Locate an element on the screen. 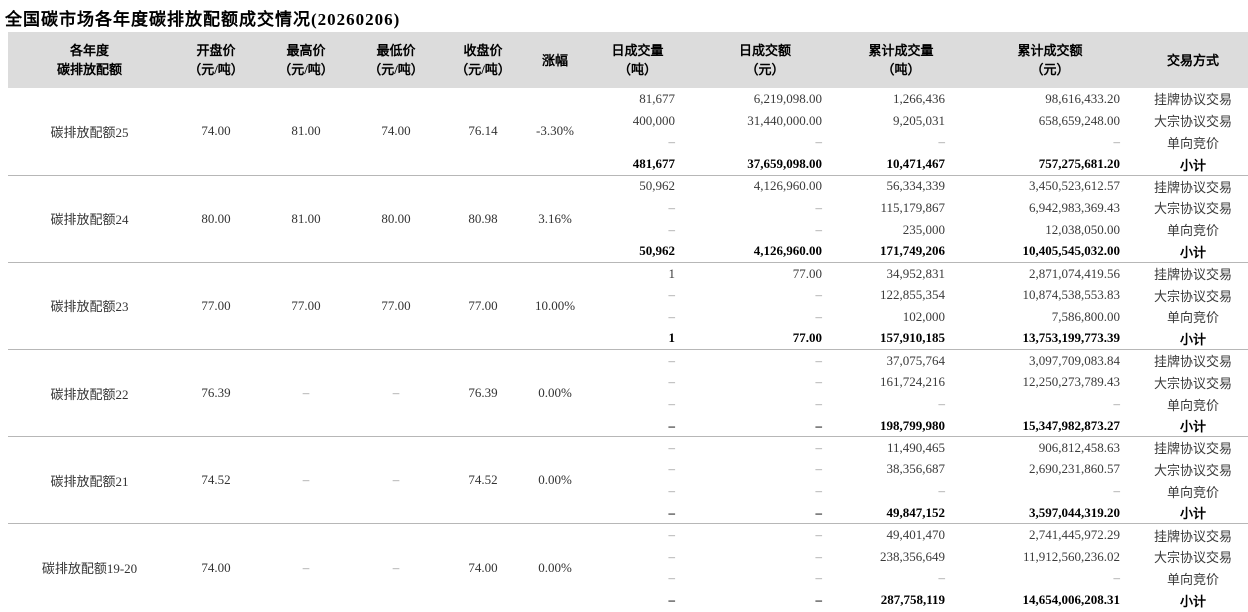 The width and height of the screenshot is (1248, 612). high-price-cell: – is located at coordinates (306, 480).